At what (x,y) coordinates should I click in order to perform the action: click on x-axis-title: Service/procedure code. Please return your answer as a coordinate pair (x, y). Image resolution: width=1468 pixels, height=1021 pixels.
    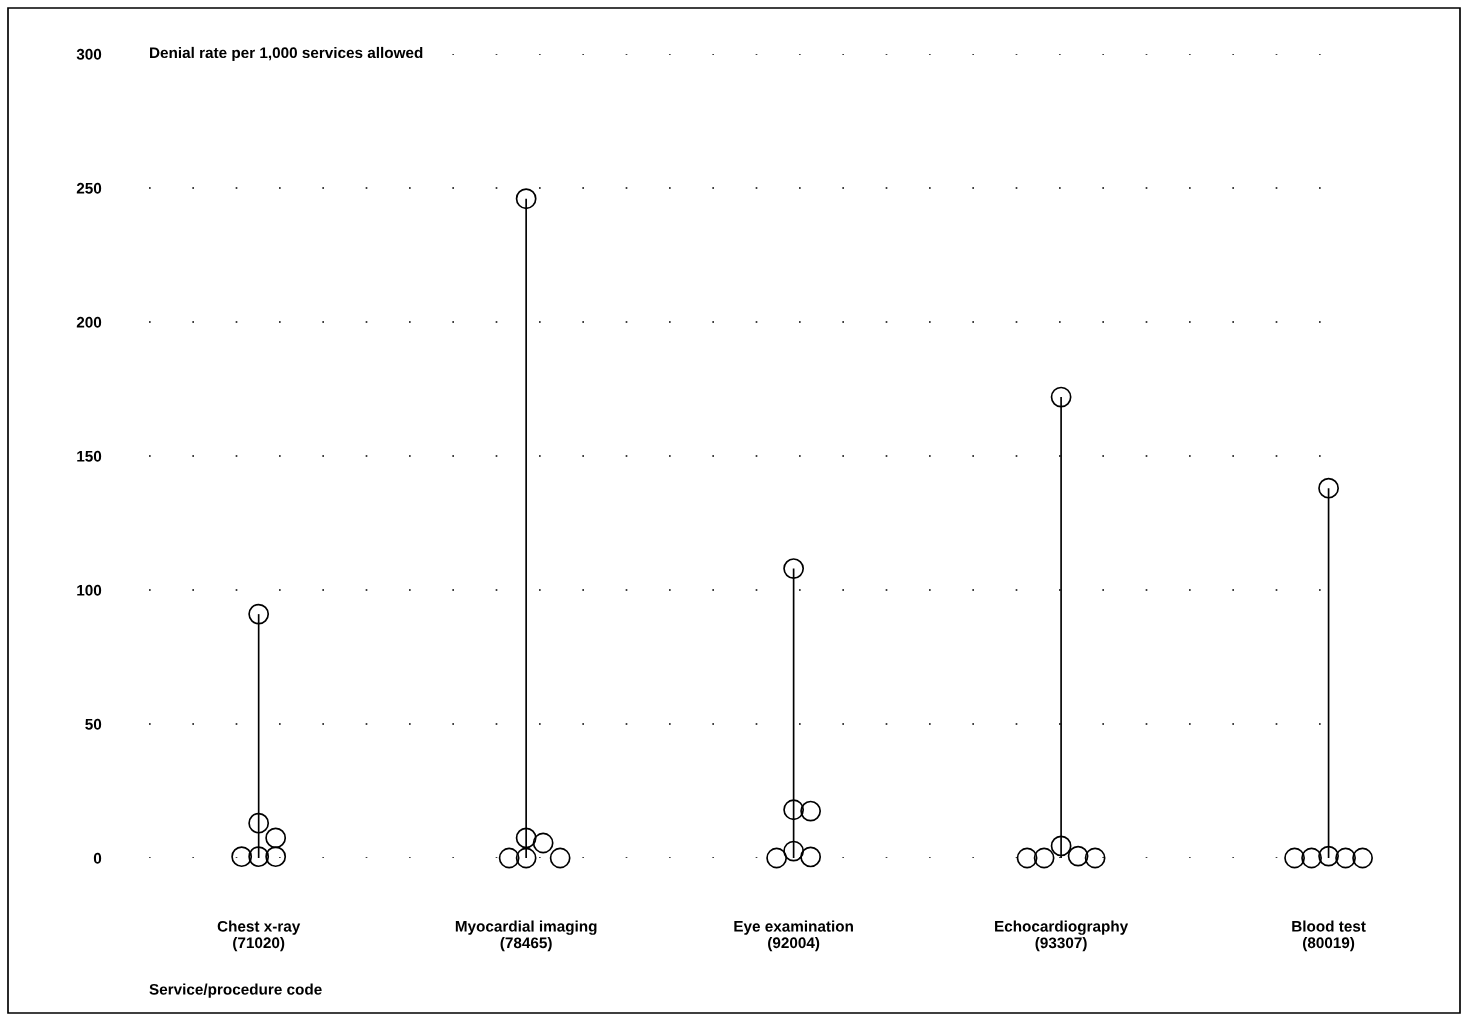
    Looking at the image, I should click on (235, 990).